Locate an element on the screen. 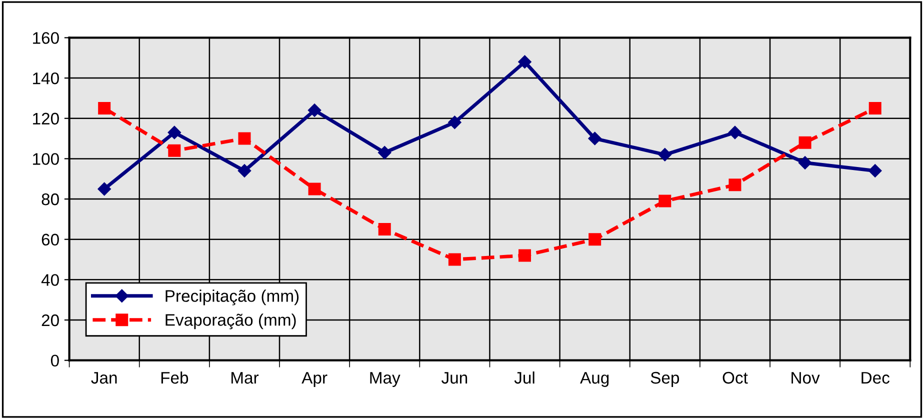 The width and height of the screenshot is (924, 419). y-tick-label: 20 is located at coordinates (50, 320).